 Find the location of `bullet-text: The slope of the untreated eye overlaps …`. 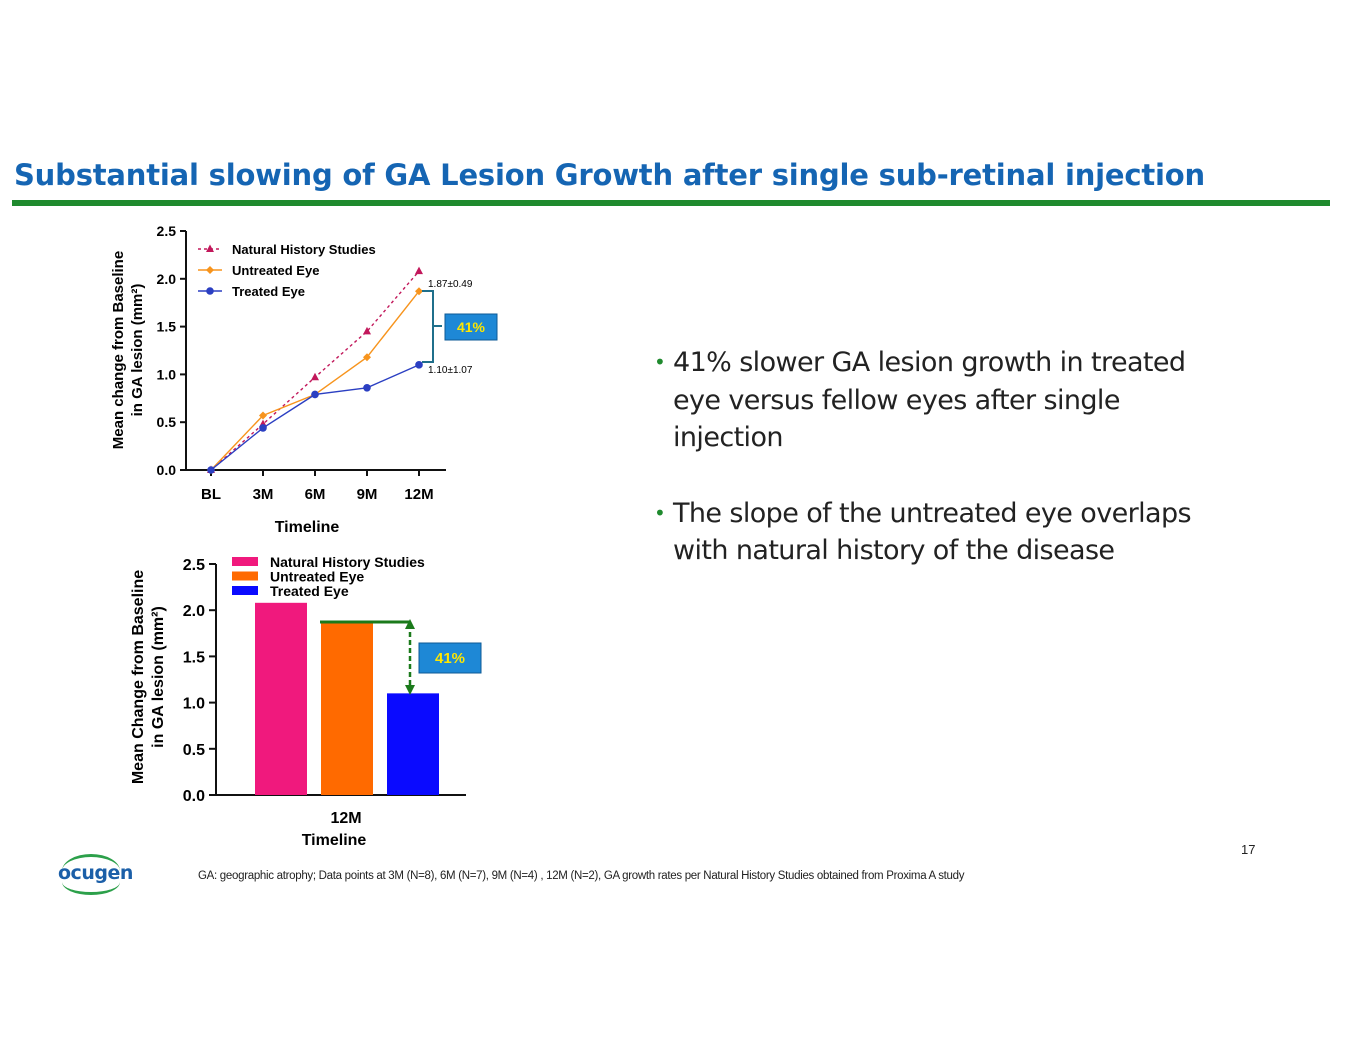

bullet-text: The slope of the untreated eye overlaps … is located at coordinates (932, 532).